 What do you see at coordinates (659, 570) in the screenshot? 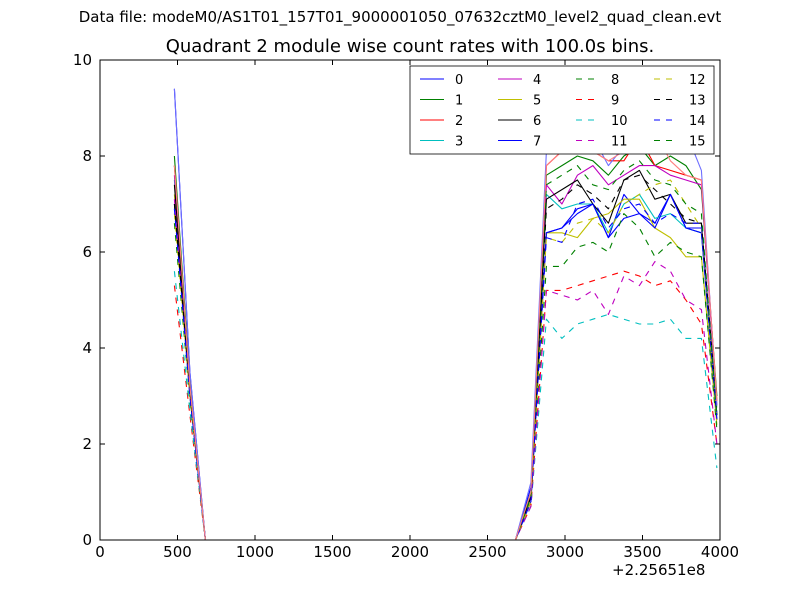
I see `x-axis-offset-label: +2.25651e8` at bounding box center [659, 570].